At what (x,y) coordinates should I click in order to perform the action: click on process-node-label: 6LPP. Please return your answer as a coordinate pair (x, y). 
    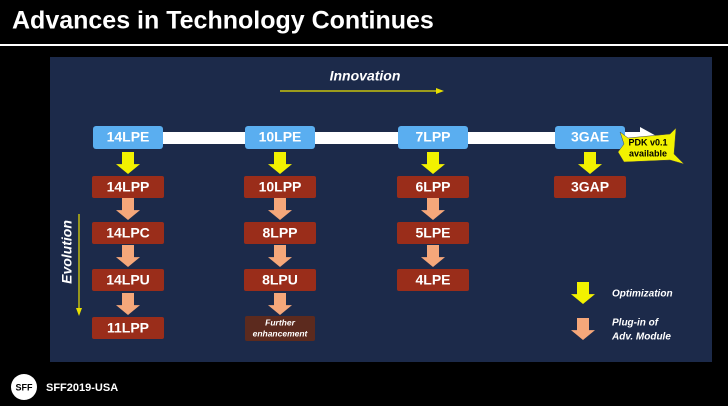
    Looking at the image, I should click on (432, 187).